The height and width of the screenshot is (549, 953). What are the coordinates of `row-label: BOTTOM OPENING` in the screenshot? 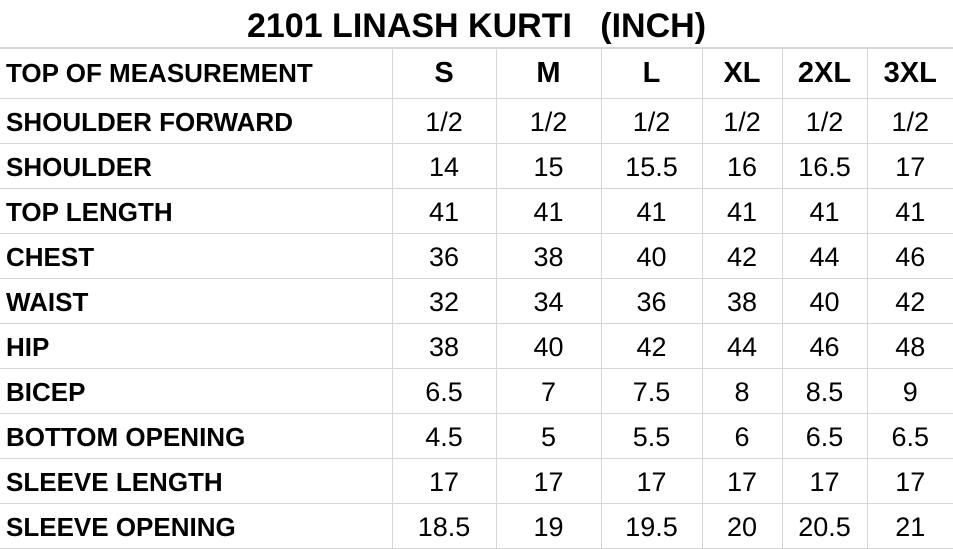 It's located at (196, 436).